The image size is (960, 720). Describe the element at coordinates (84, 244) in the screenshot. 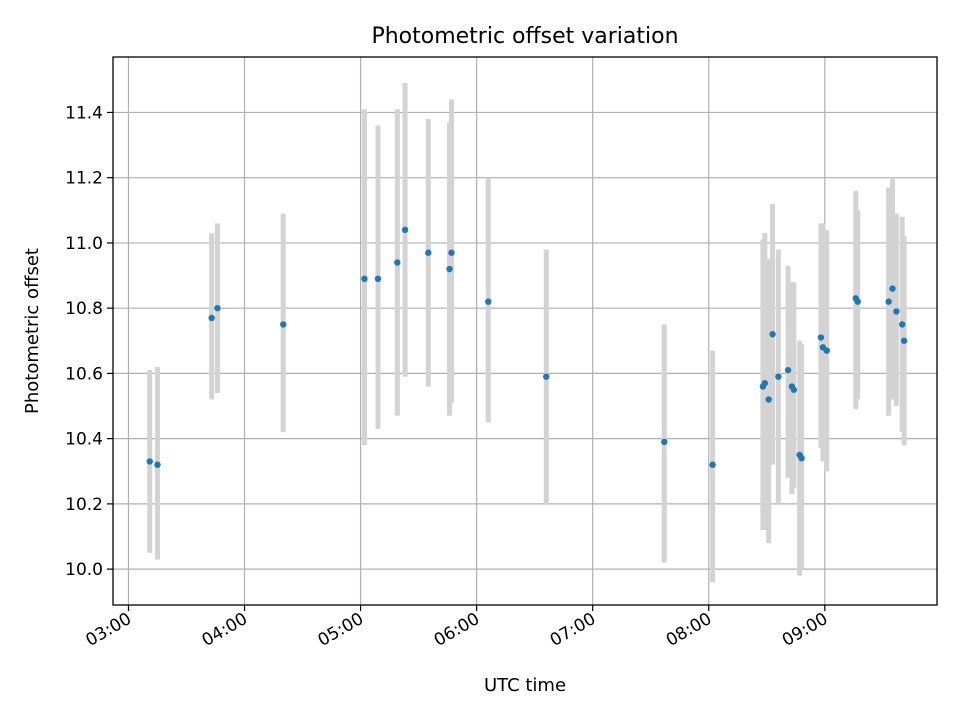

I see `y-tick-label: 11.0` at that location.